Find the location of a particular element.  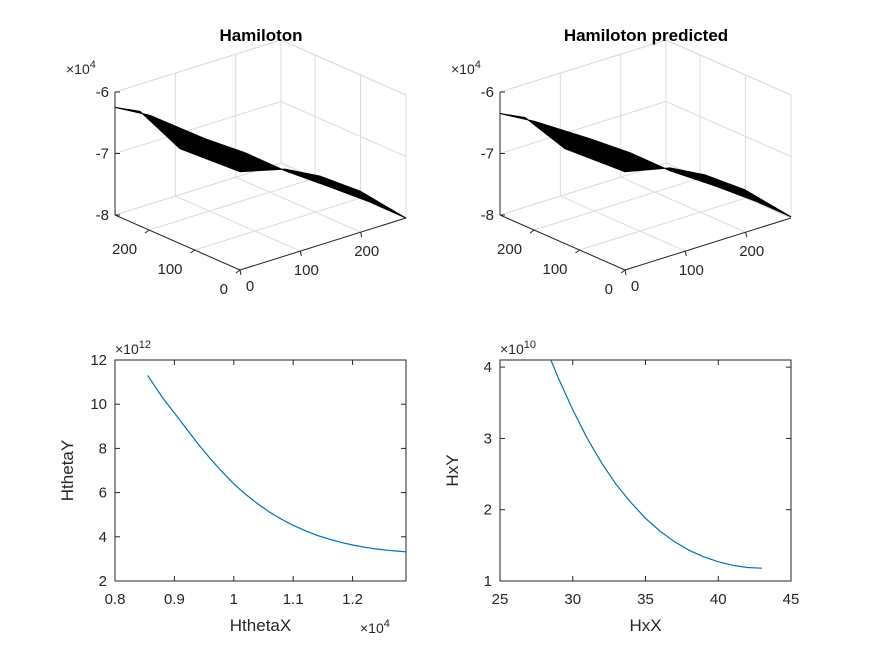

y-tick-label: 8 is located at coordinates (103, 448).